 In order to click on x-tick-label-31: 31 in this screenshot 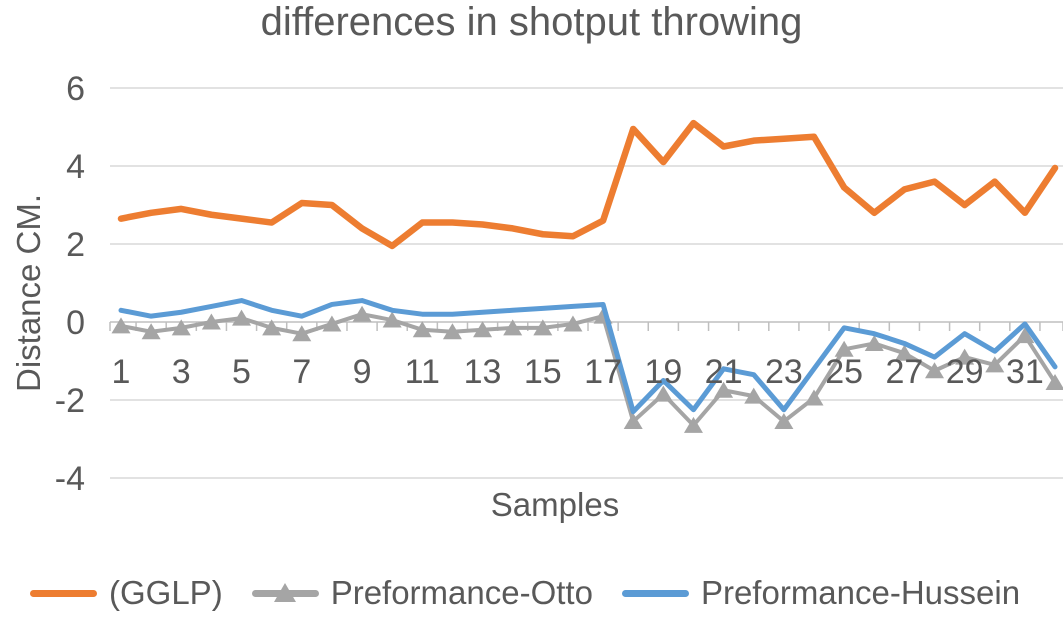, I will do `click(1025, 372)`.